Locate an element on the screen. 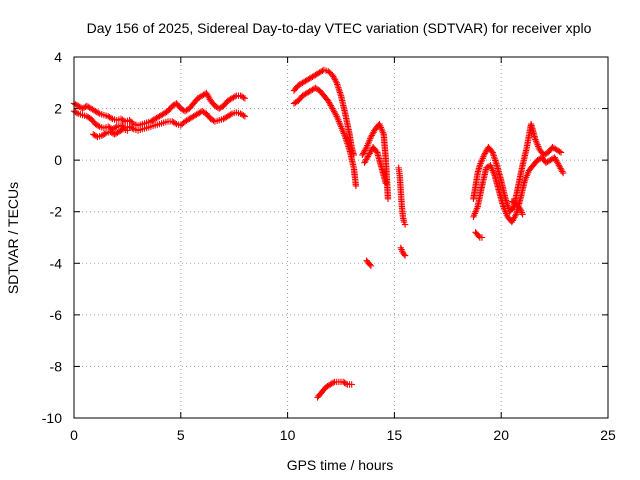 This screenshot has height=480, width=640. x-tick-label: 5 is located at coordinates (181, 435).